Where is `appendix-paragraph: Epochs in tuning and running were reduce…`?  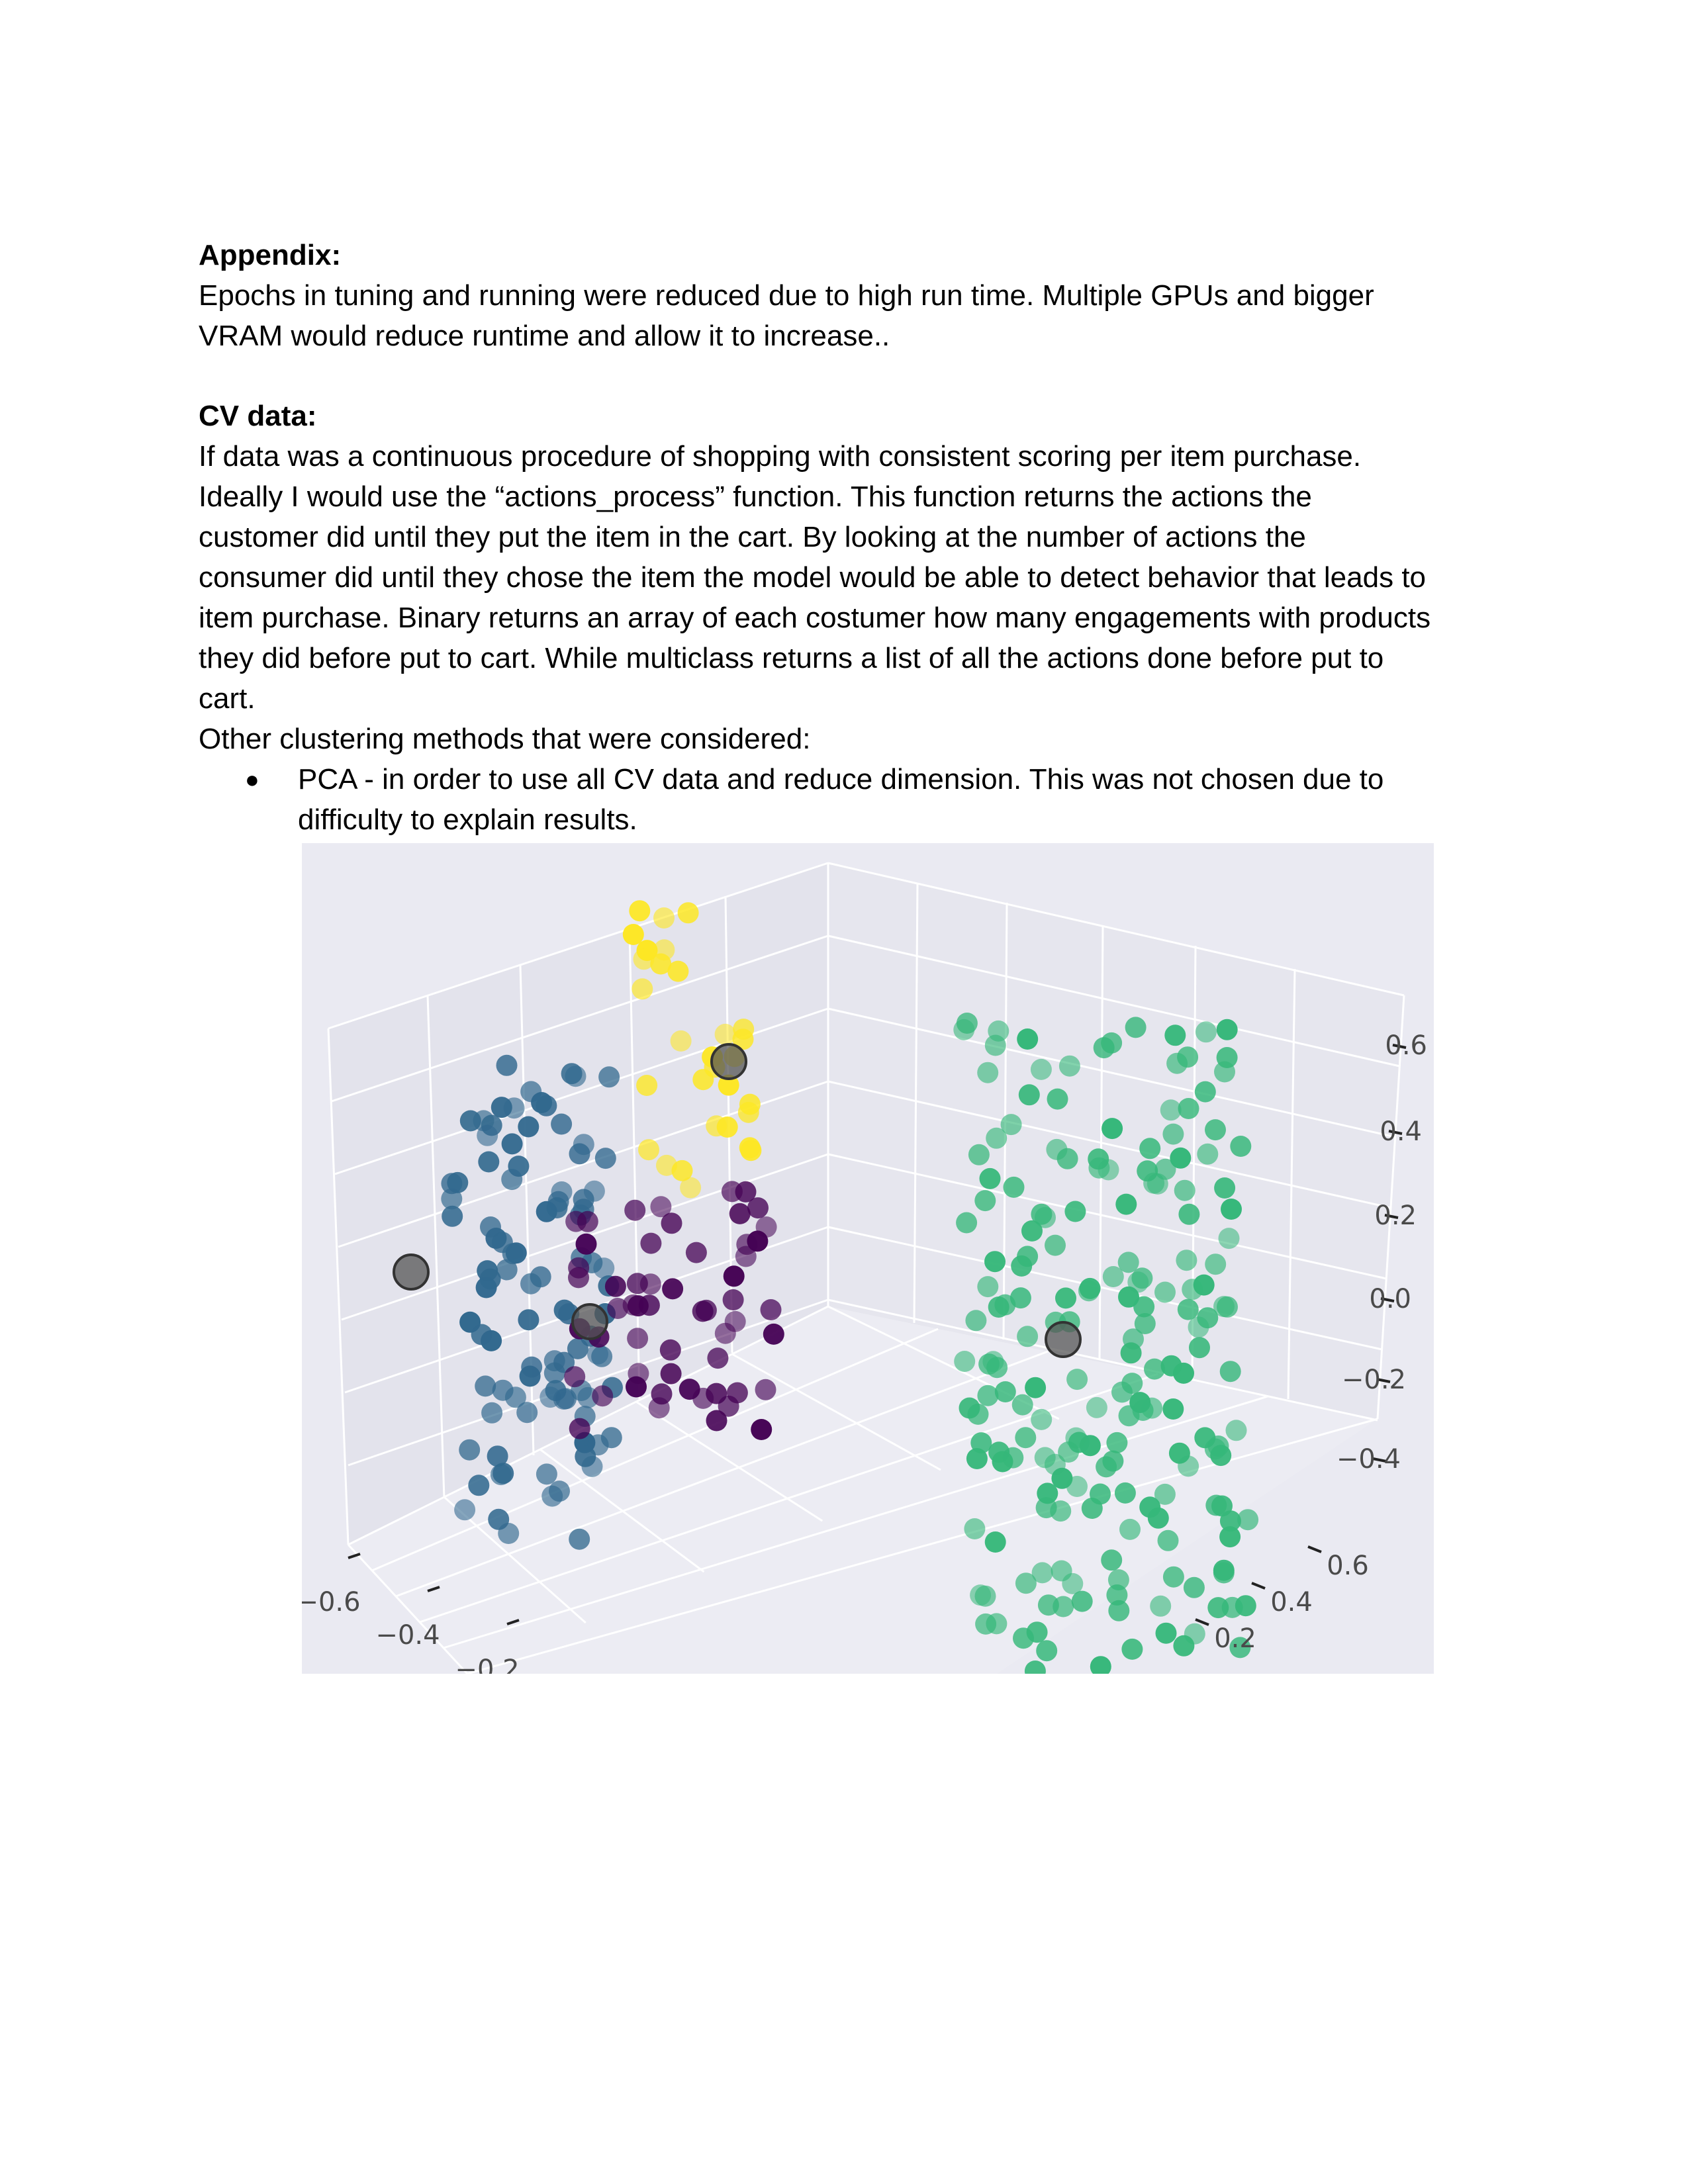
appendix-paragraph: Epochs in tuning and running were reduce… is located at coordinates (847, 315).